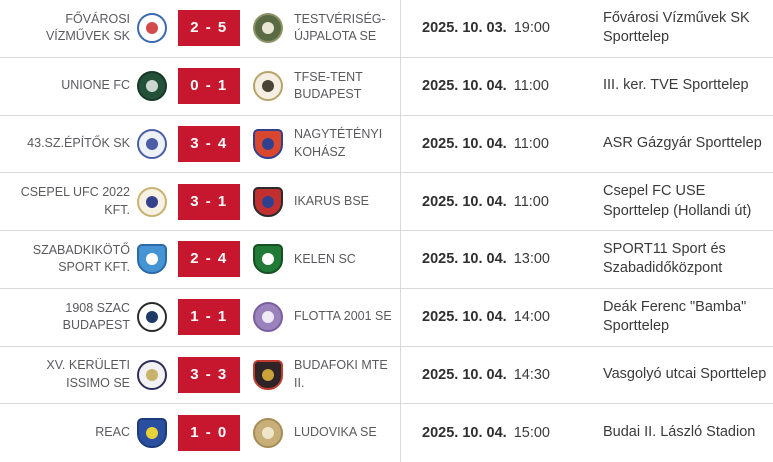 This screenshot has height=462, width=773. I want to click on away-team-name: BUDAFOKI MTE II., so click(341, 374).